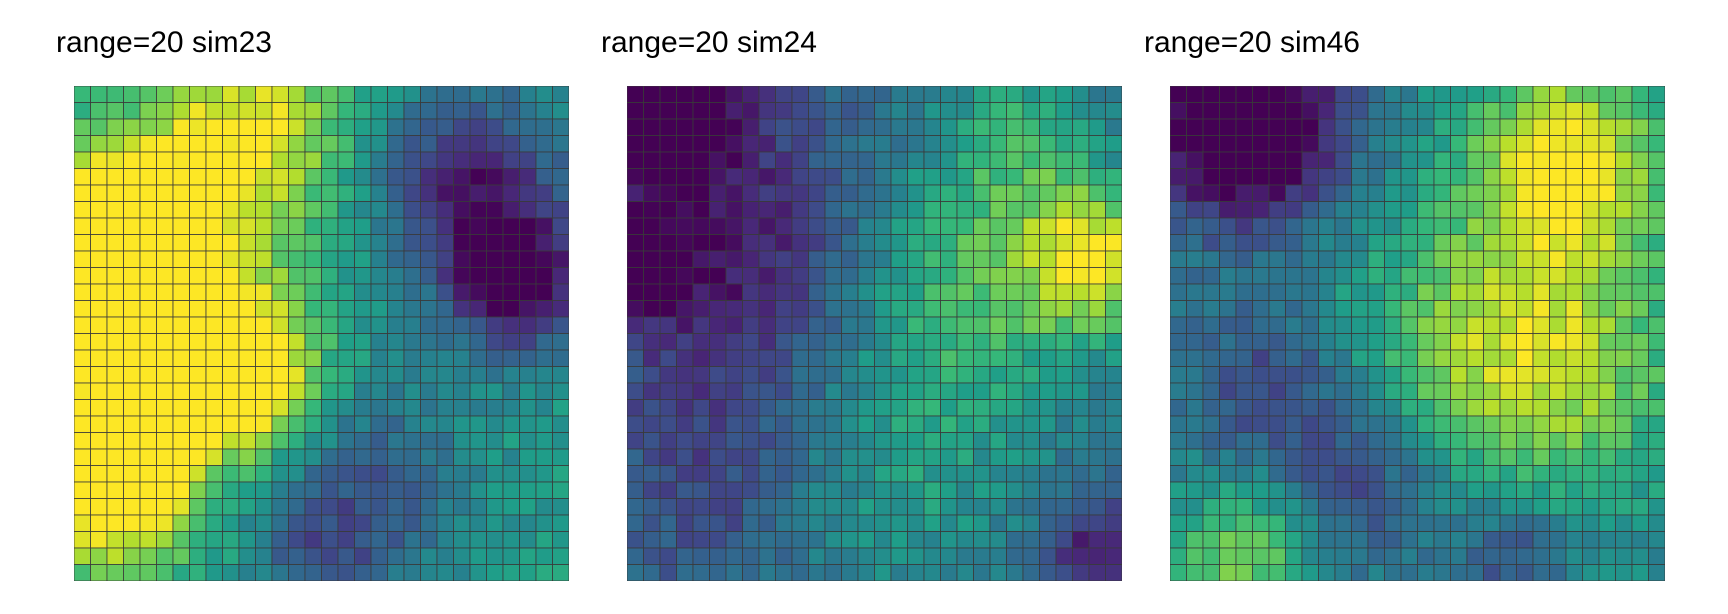 This screenshot has width=1728, height=614. I want to click on panel-title: range=20 sim23, so click(164, 42).